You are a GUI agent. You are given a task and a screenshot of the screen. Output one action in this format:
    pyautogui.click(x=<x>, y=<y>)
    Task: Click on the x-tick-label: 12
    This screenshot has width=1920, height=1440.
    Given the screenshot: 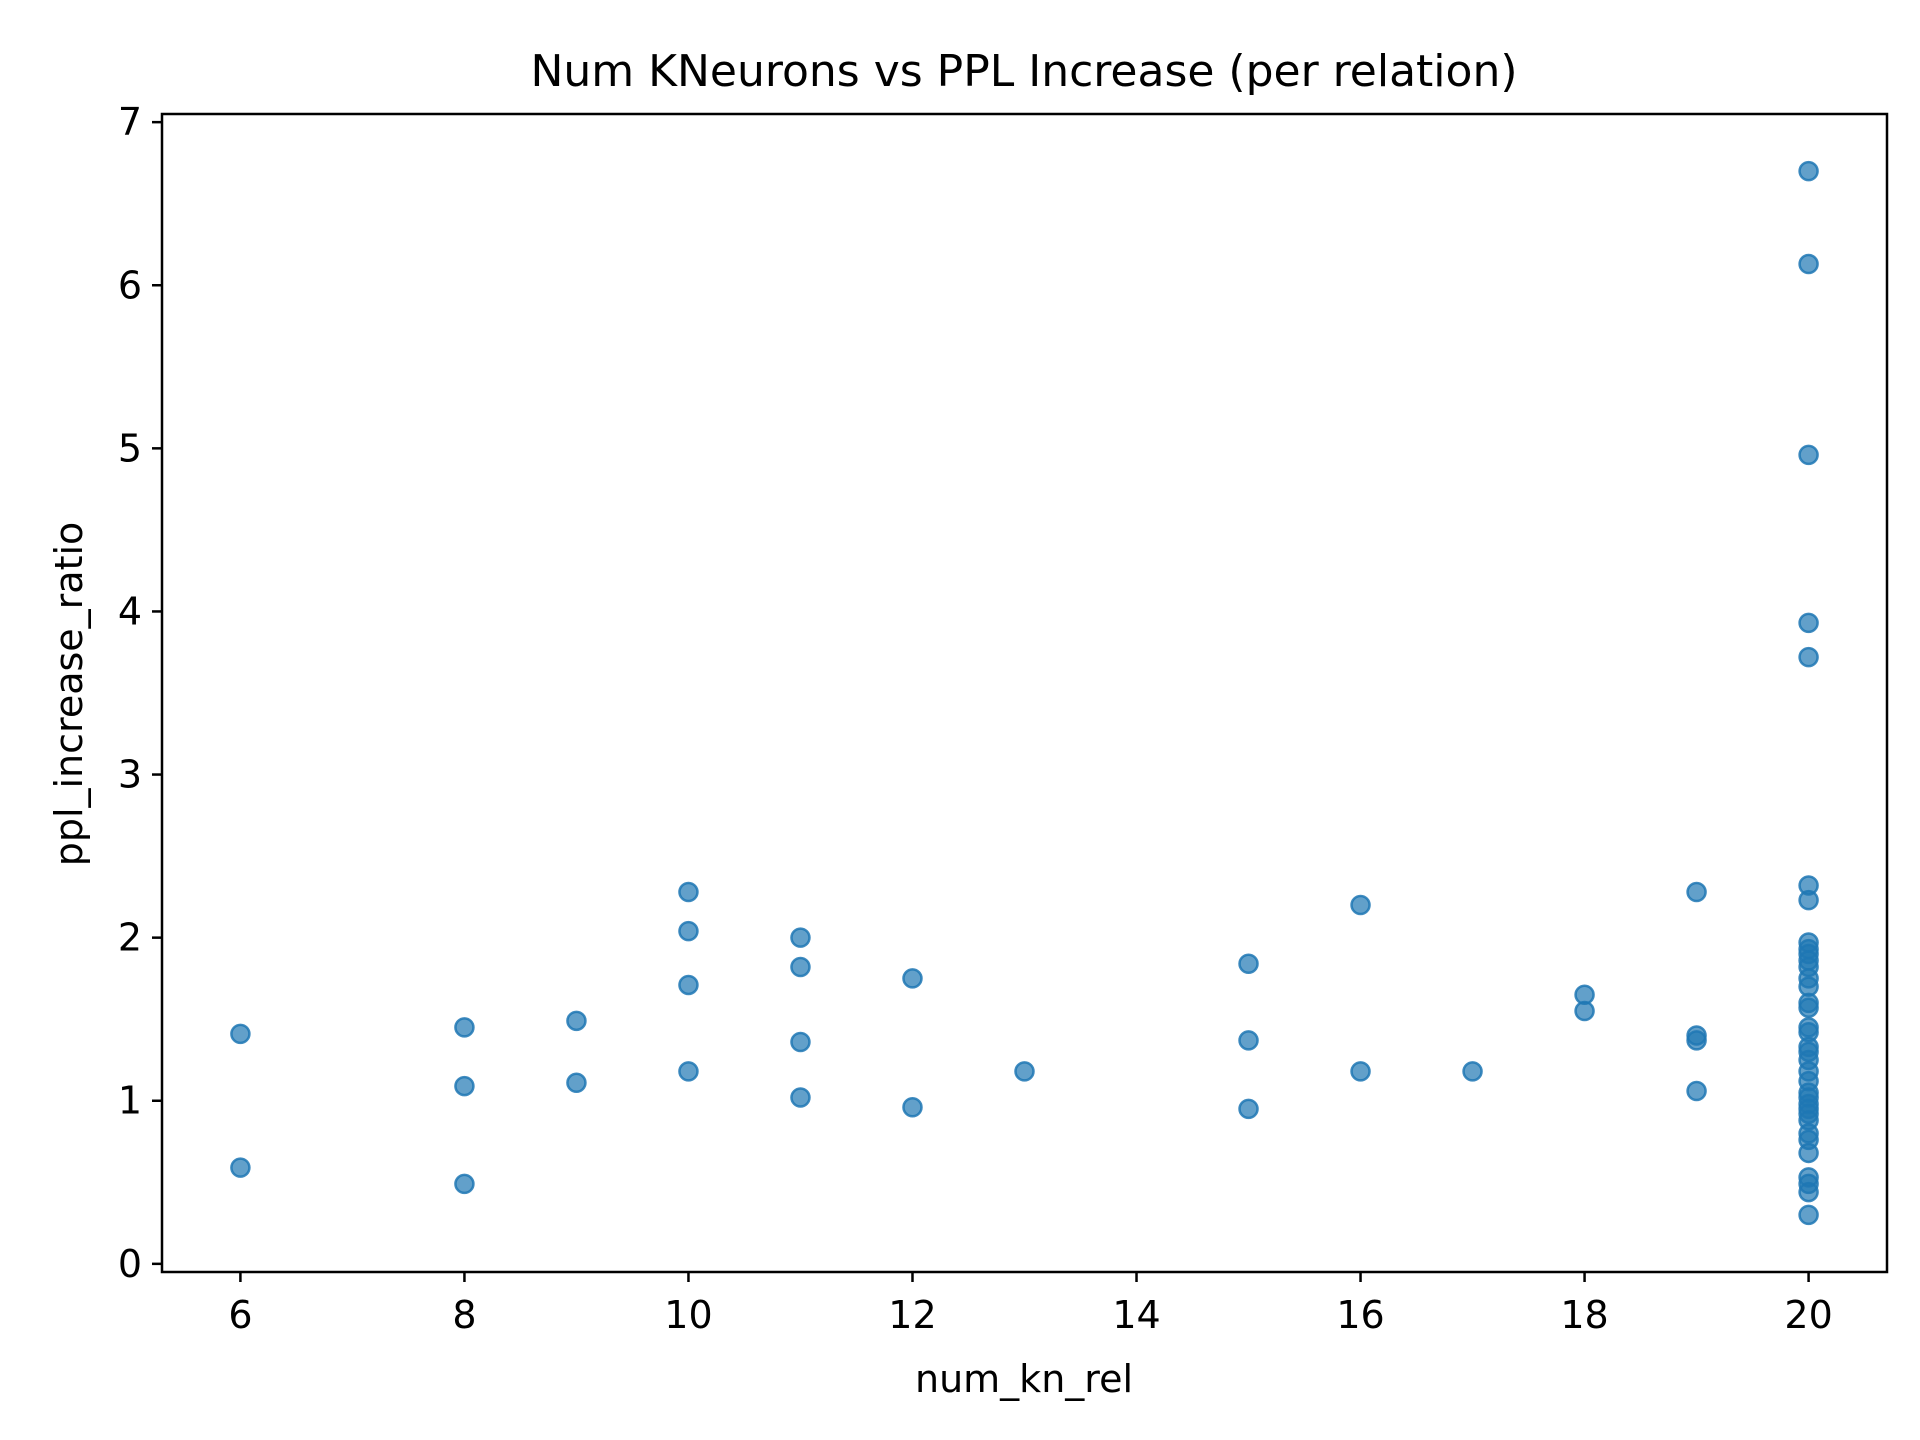 What is the action you would take?
    pyautogui.click(x=912, y=1315)
    